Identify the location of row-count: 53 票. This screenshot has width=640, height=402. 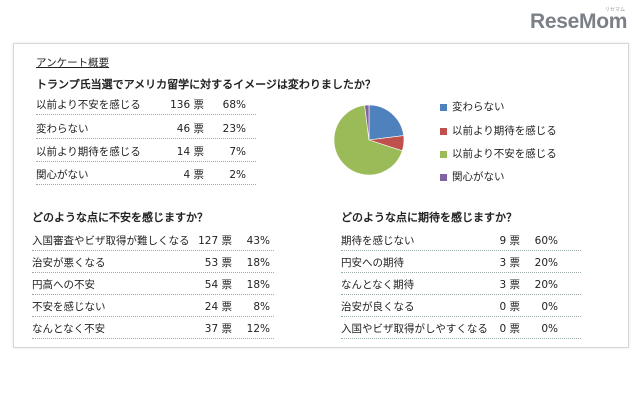
(218, 263).